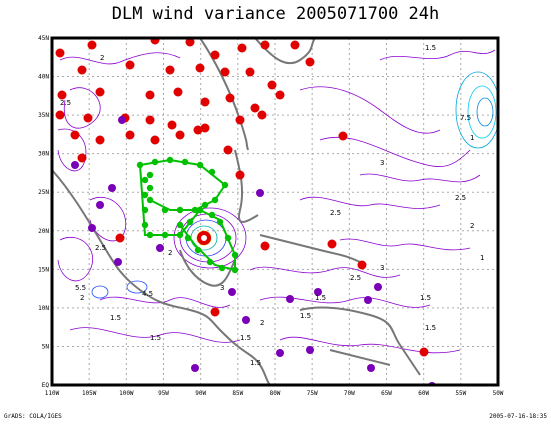  Describe the element at coordinates (275, 14) in the screenshot. I see `chart-title: DLM wind variance 2005071700 24h` at that location.